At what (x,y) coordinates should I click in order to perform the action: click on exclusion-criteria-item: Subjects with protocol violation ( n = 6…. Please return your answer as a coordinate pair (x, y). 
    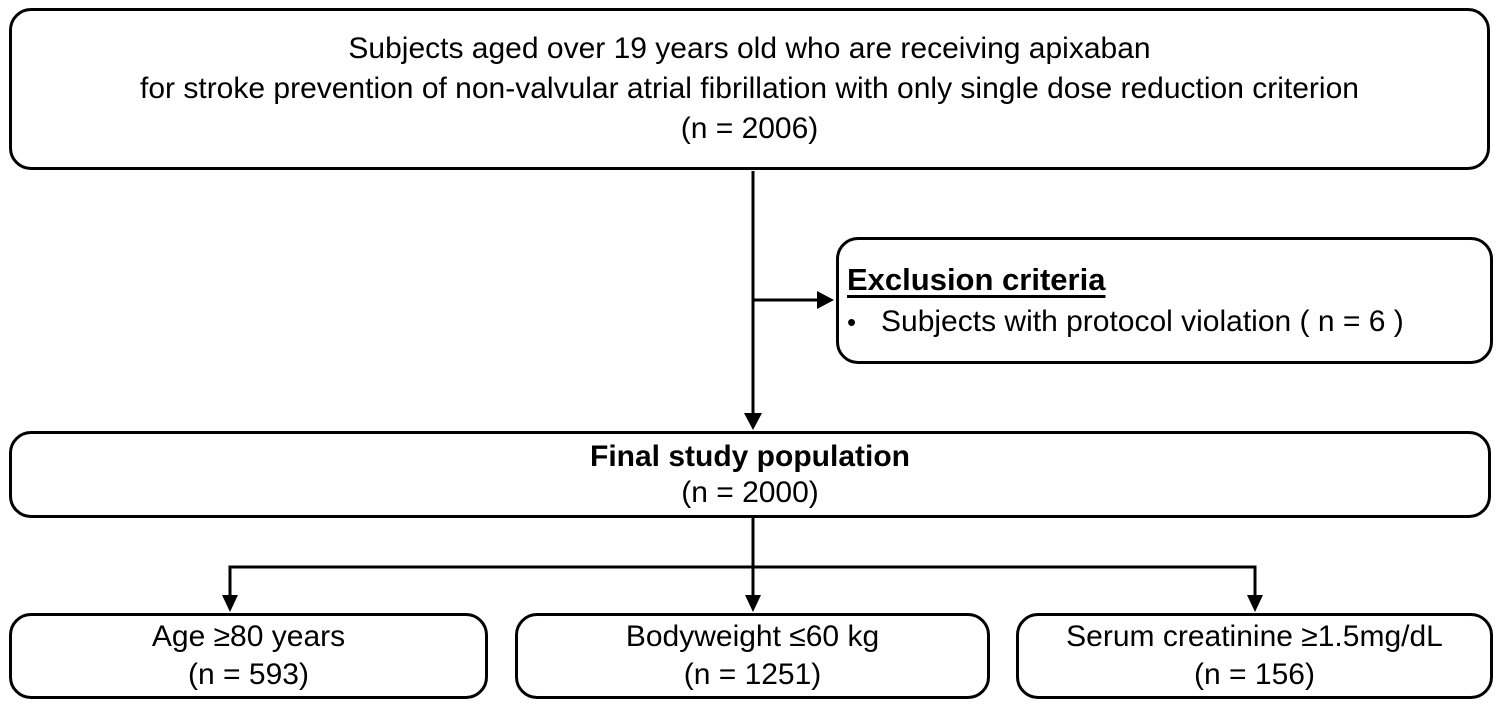
    Looking at the image, I should click on (1142, 321).